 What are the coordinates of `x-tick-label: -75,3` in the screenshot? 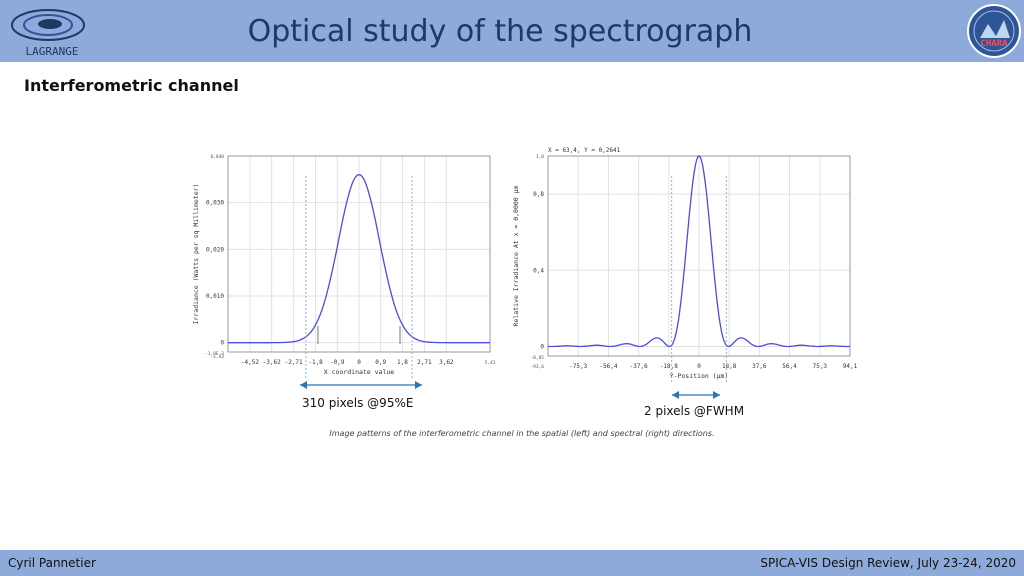 It's located at (578, 366).